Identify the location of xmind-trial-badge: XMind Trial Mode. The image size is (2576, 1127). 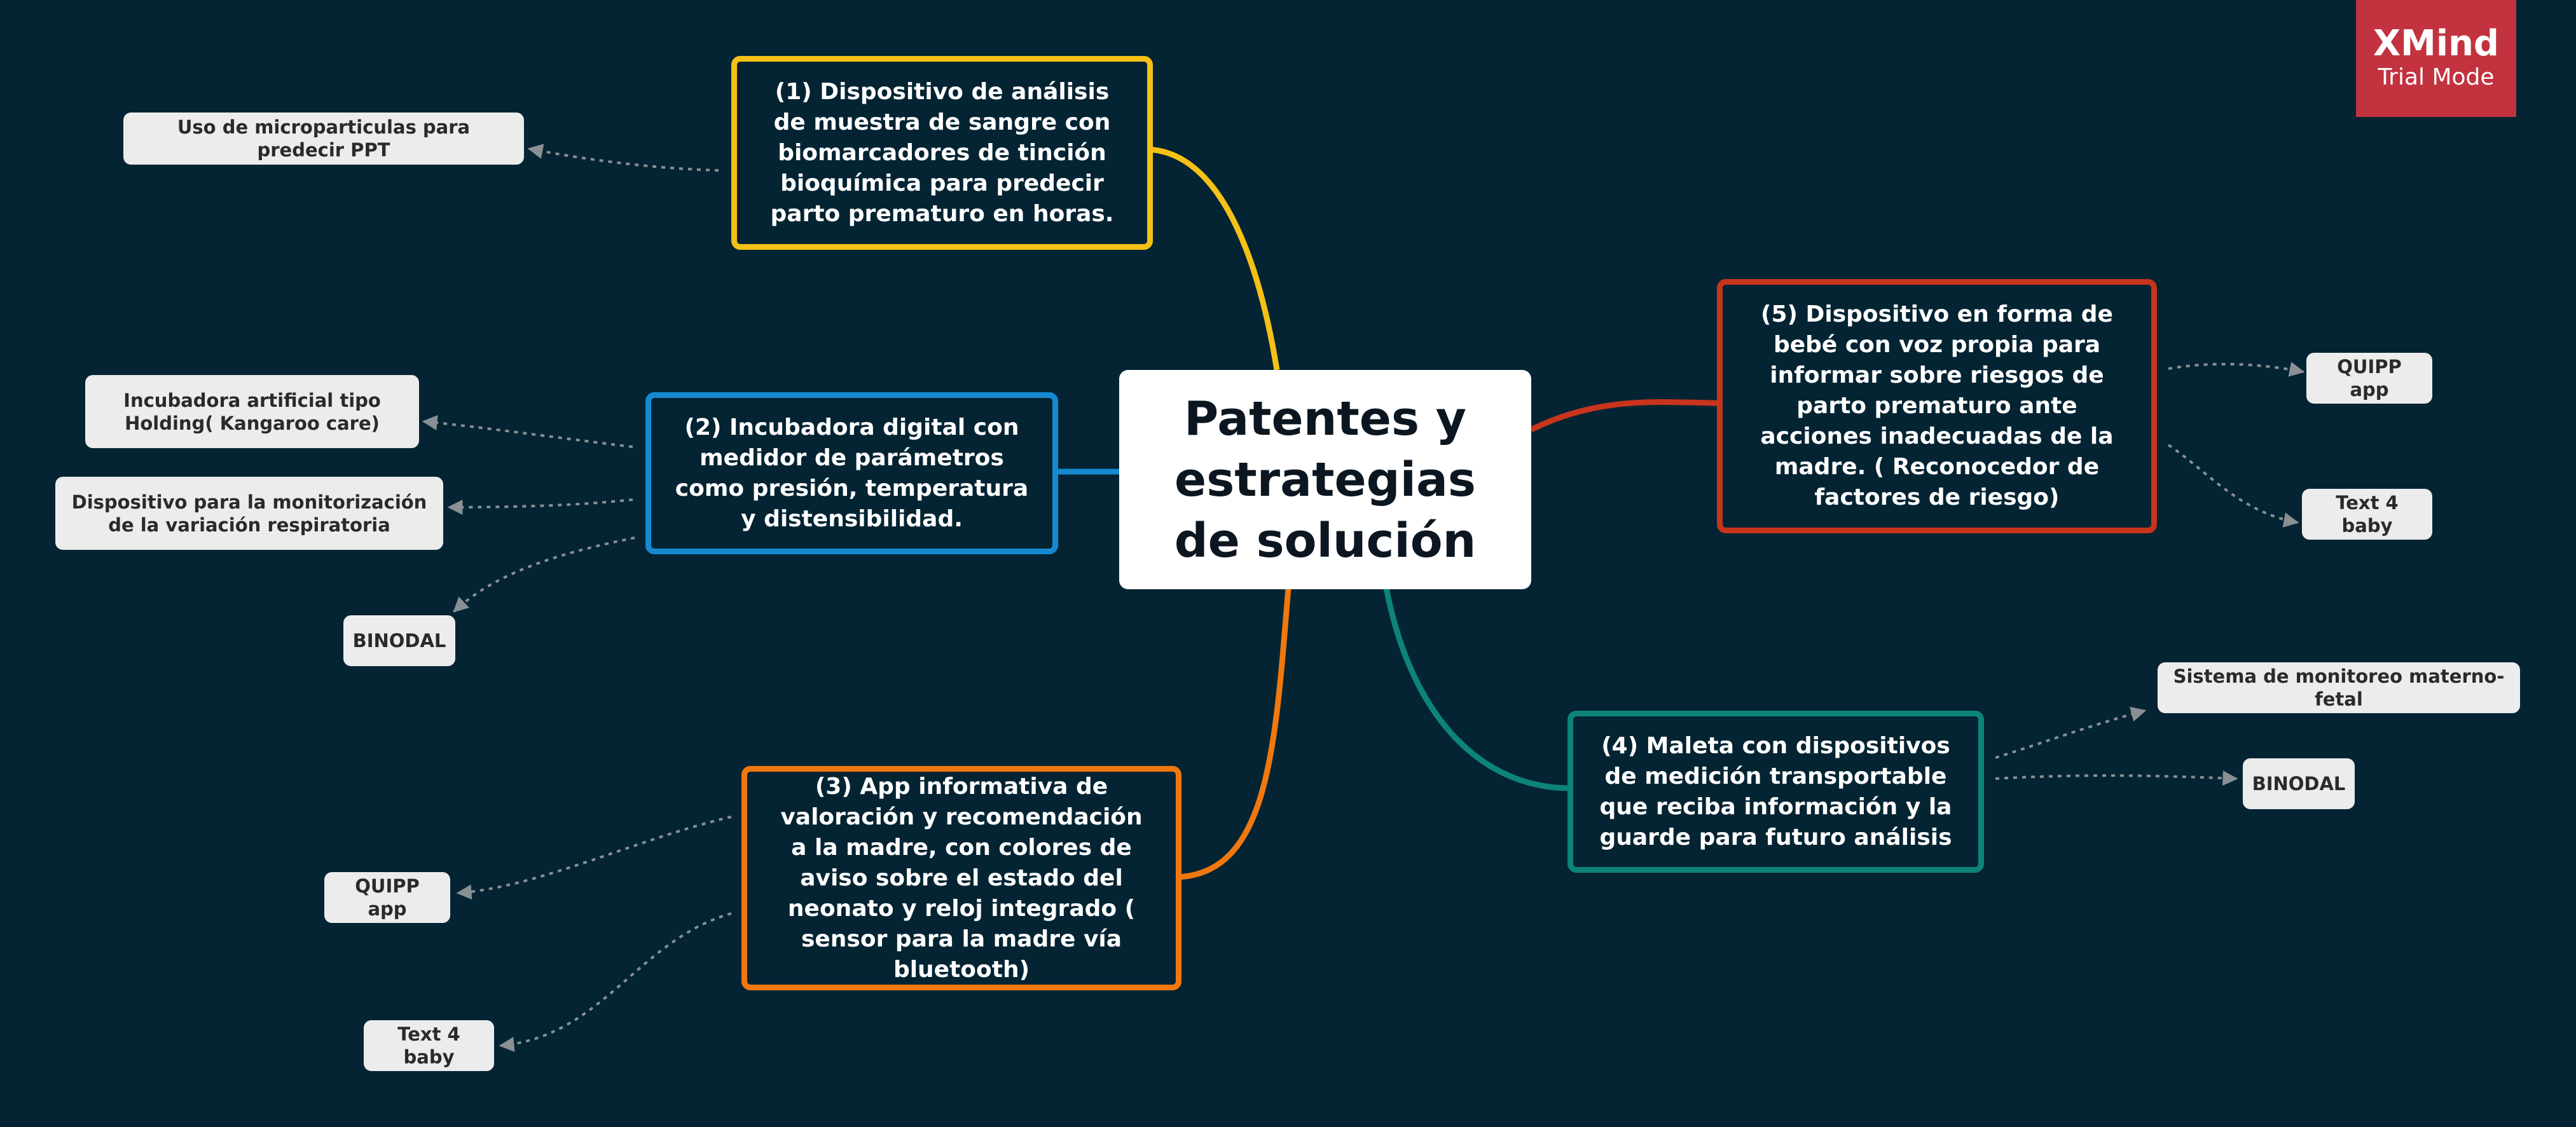
(2436, 58).